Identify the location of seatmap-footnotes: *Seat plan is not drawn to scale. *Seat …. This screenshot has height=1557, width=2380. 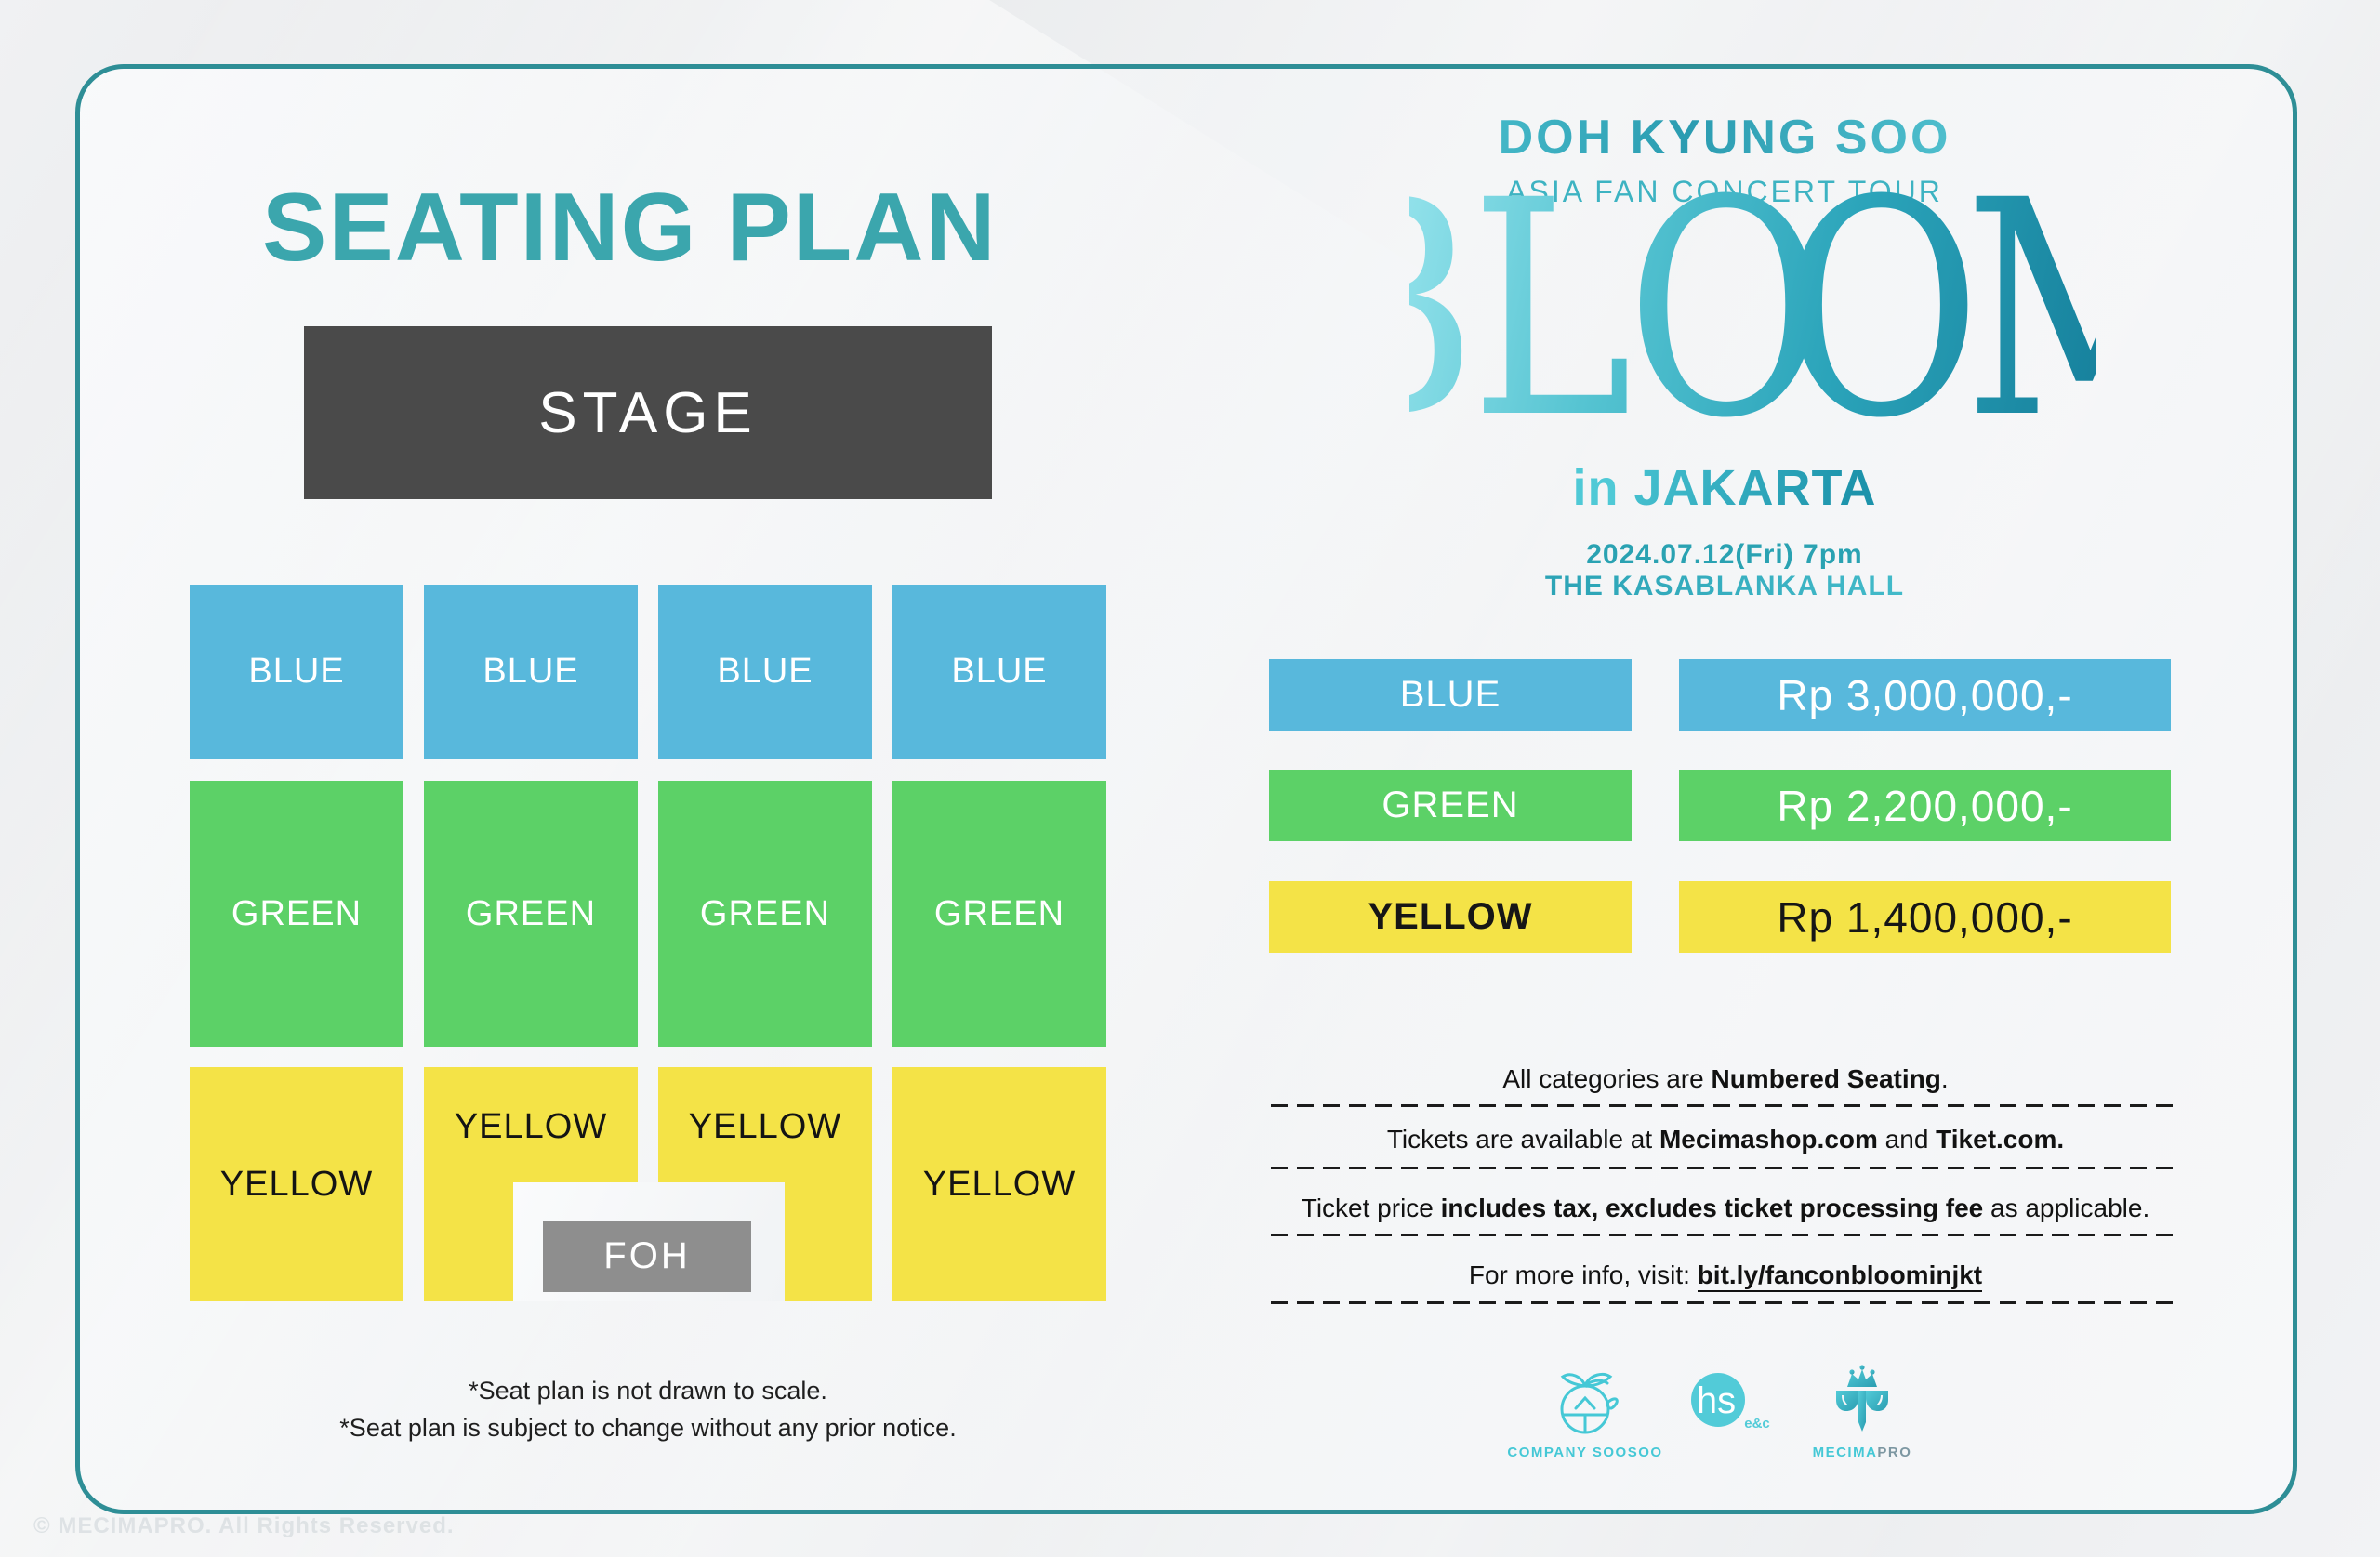
(648, 1409).